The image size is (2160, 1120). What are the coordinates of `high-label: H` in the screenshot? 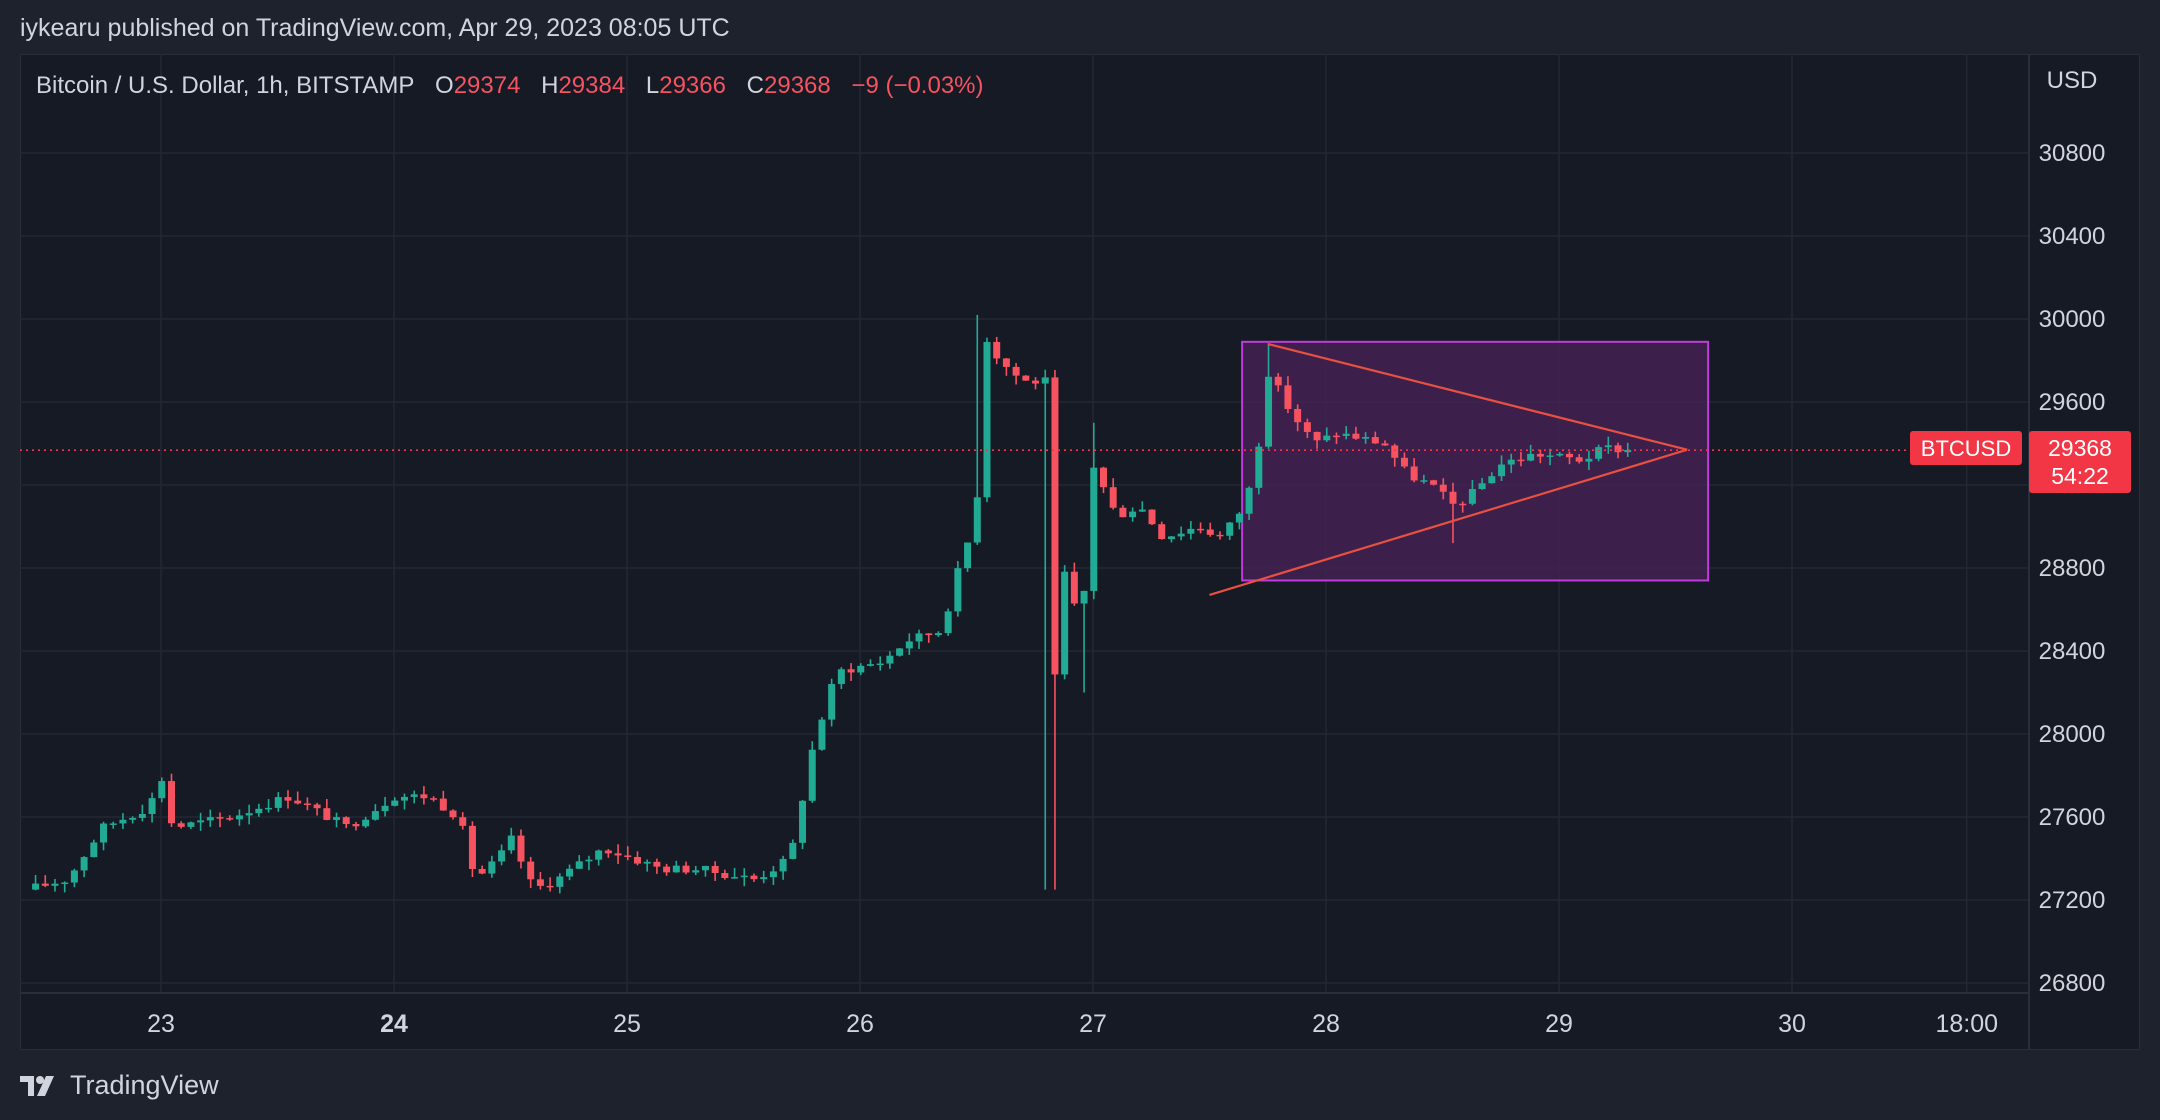 It's located at (550, 85).